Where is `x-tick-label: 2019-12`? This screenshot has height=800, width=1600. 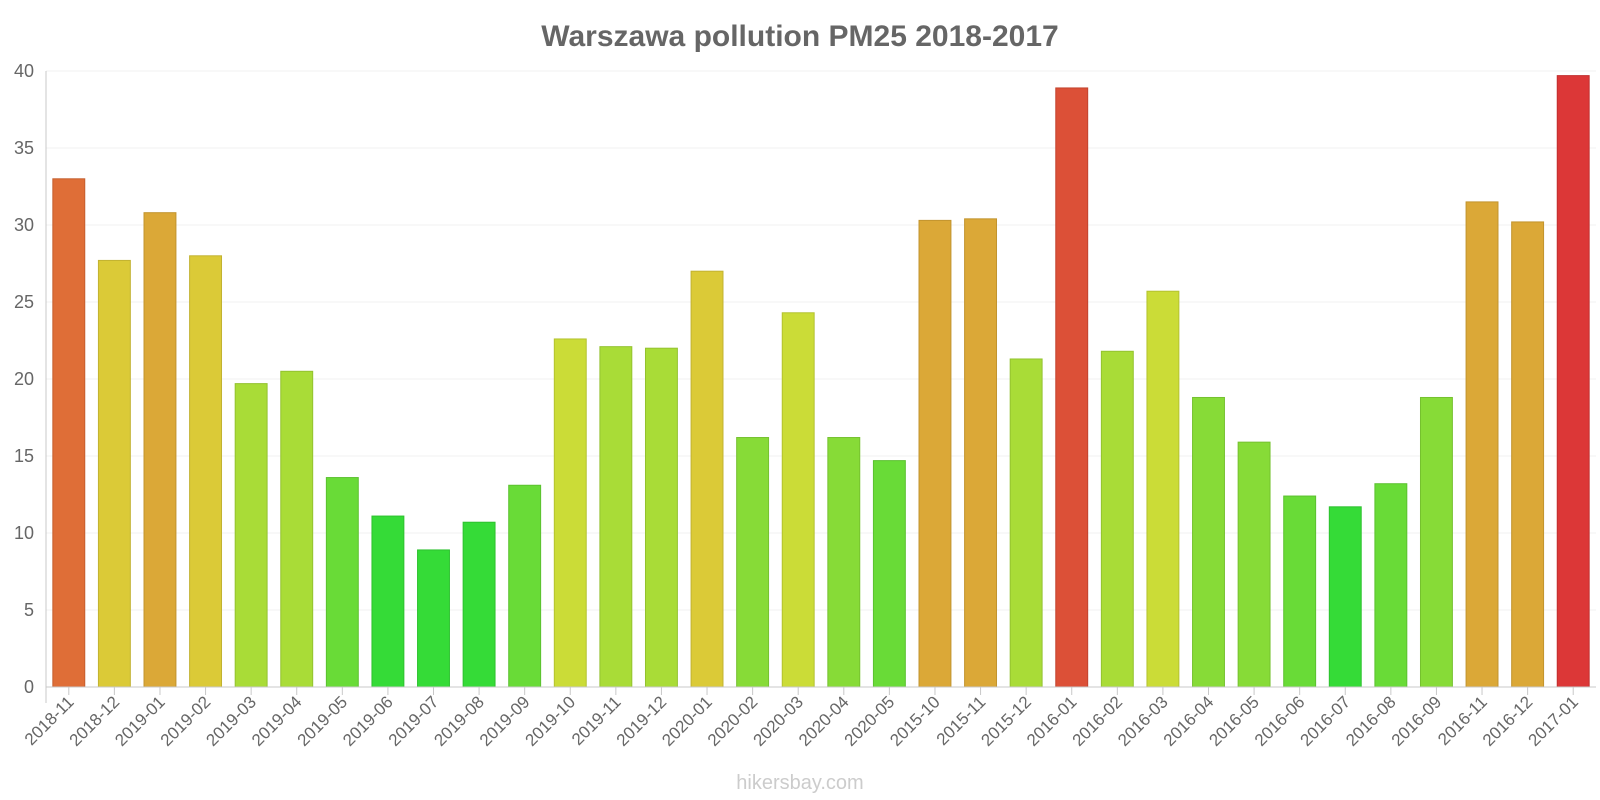
x-tick-label: 2019-12 is located at coordinates (642, 721).